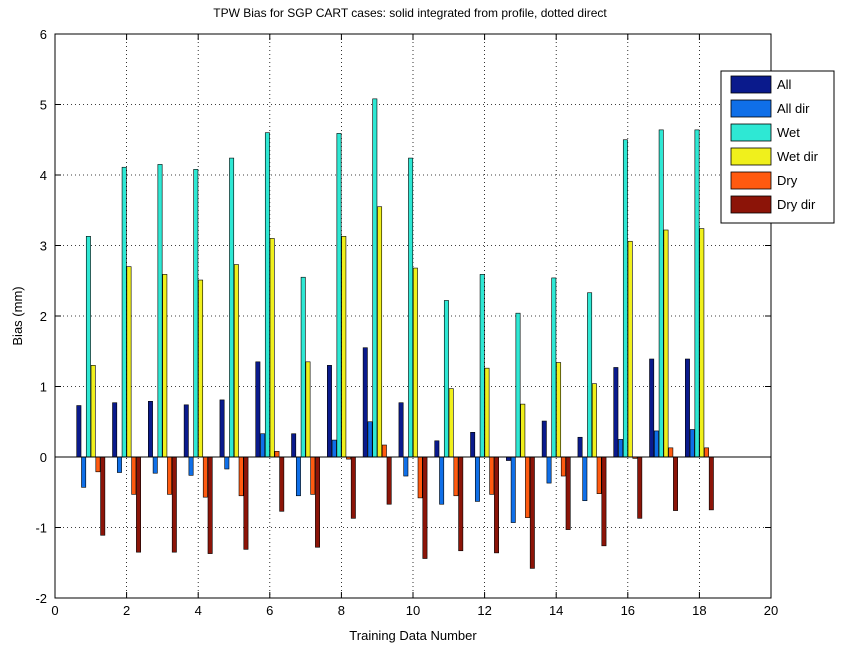 Image resolution: width=842 pixels, height=648 pixels. What do you see at coordinates (628, 610) in the screenshot?
I see `x-tick-label: 16` at bounding box center [628, 610].